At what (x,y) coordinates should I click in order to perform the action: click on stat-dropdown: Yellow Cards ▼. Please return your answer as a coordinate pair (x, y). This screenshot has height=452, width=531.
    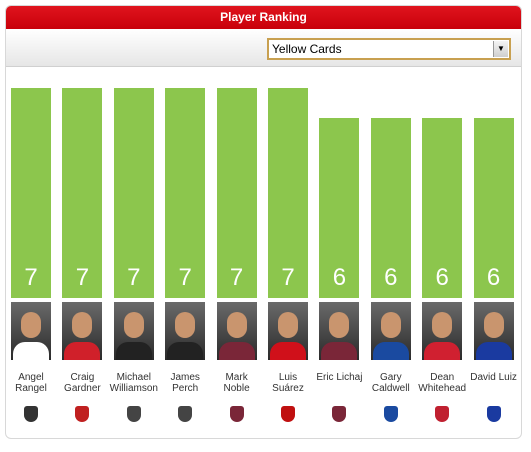
    Looking at the image, I should click on (389, 49).